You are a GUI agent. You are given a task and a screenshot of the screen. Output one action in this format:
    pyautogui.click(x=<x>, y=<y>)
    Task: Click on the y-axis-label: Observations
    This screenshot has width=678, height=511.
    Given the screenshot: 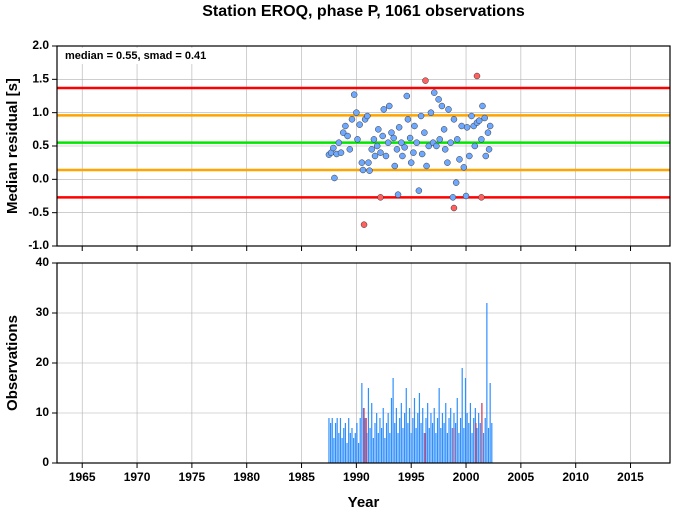 What is the action you would take?
    pyautogui.click(x=12, y=363)
    